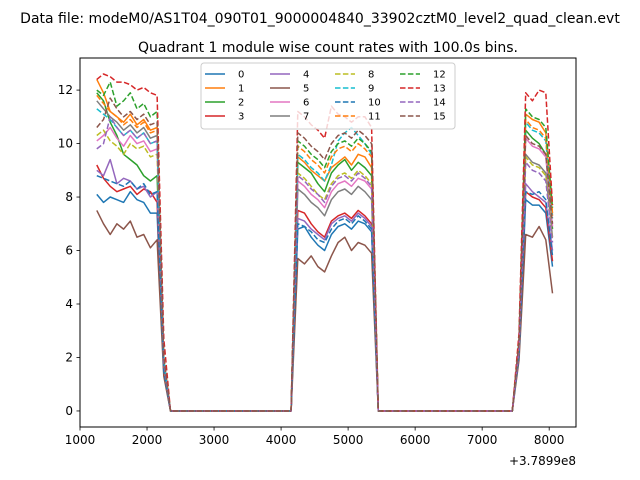  Describe the element at coordinates (69, 411) in the screenshot. I see `y-tick-label: 0` at that location.